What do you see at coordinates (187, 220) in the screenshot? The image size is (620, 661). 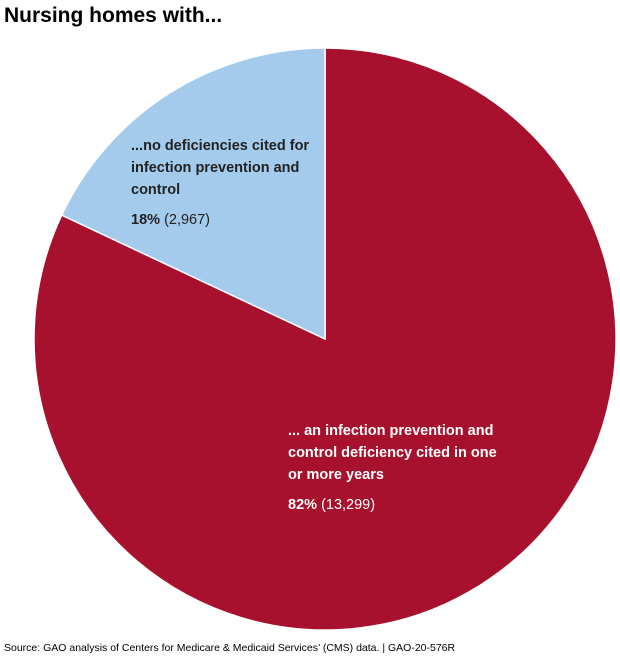 I see `count-label: (2,967)` at bounding box center [187, 220].